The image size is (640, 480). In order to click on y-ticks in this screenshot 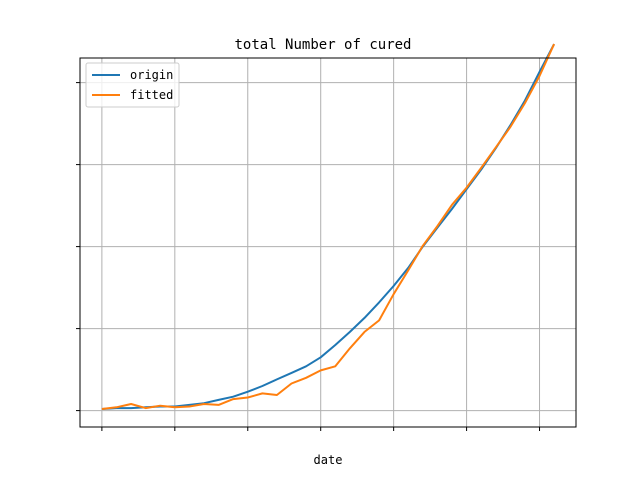, I will do `click(78, 247)`.